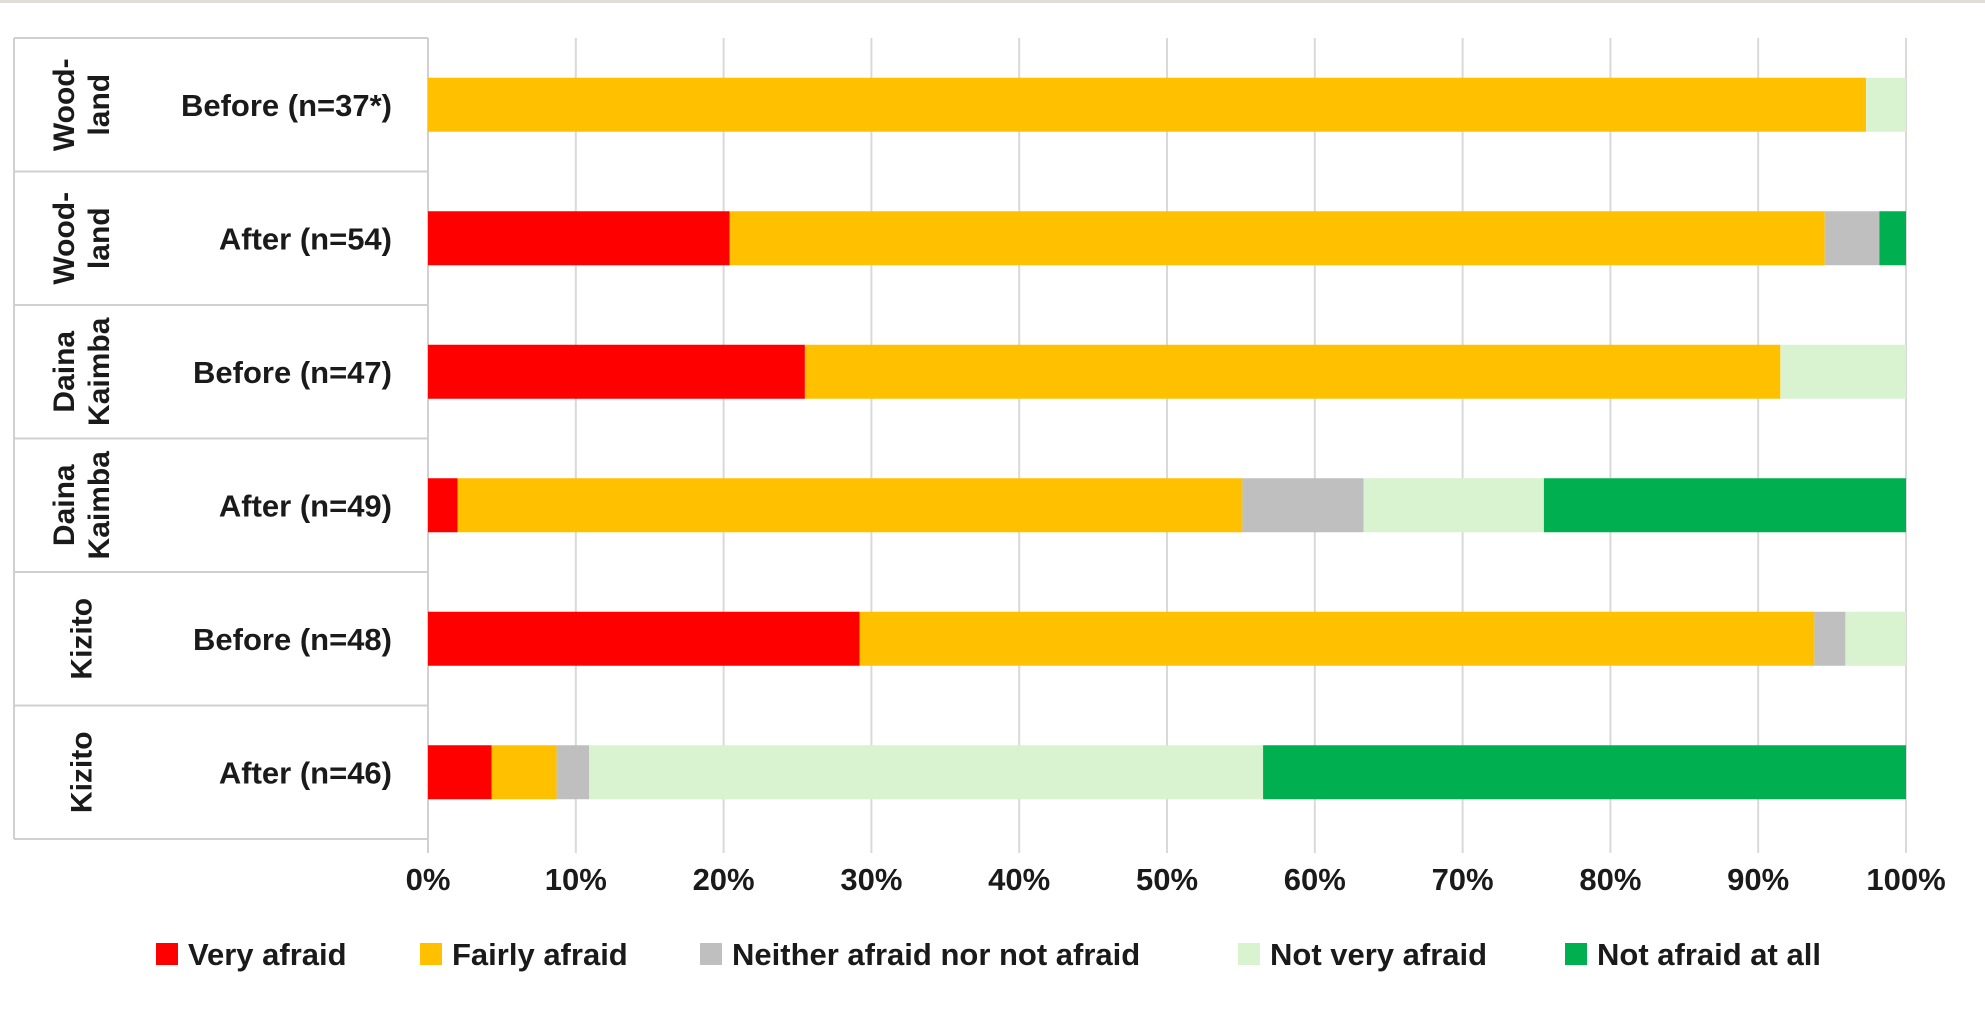 The width and height of the screenshot is (1985, 1020). Describe the element at coordinates (292, 372) in the screenshot. I see `category-label: Before (n=47)` at that location.